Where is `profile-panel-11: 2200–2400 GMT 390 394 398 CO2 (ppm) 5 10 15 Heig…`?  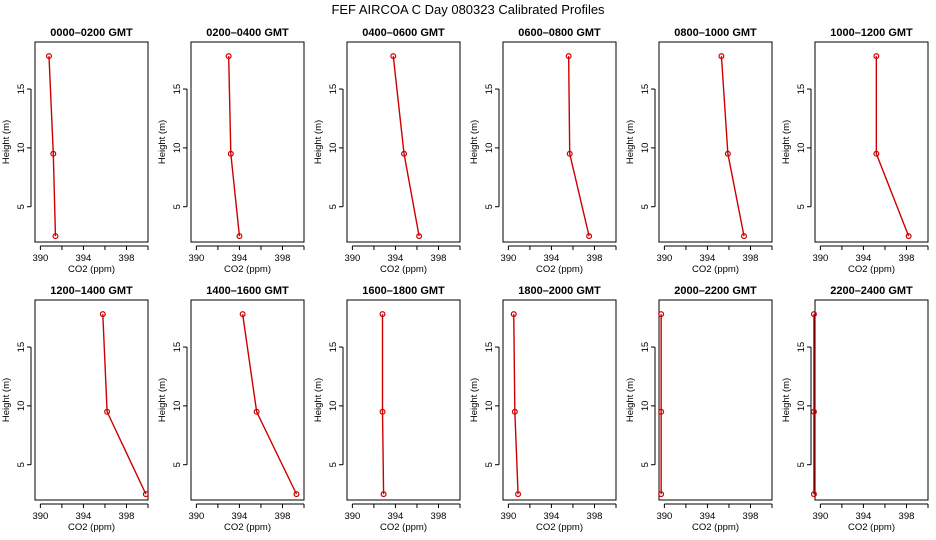
profile-panel-11: 2200–2400 GMT 390 394 398 CO2 (ppm) 5 10 15 Heig… is located at coordinates (855, 409).